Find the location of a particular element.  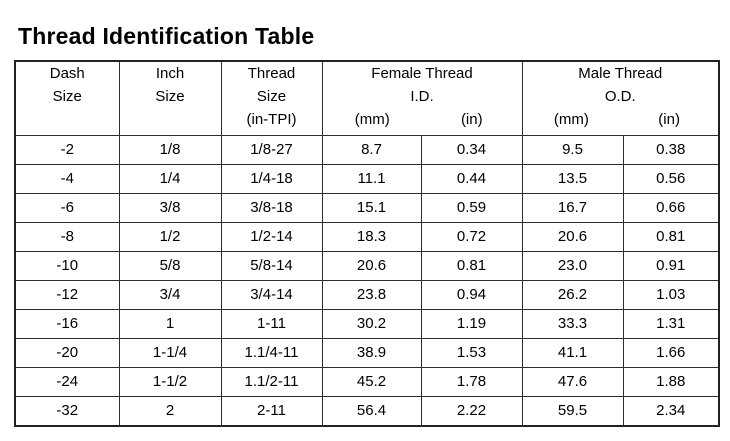

col-group-female-thread-id: Female Thread I.D. (mm) (in) is located at coordinates (422, 98).